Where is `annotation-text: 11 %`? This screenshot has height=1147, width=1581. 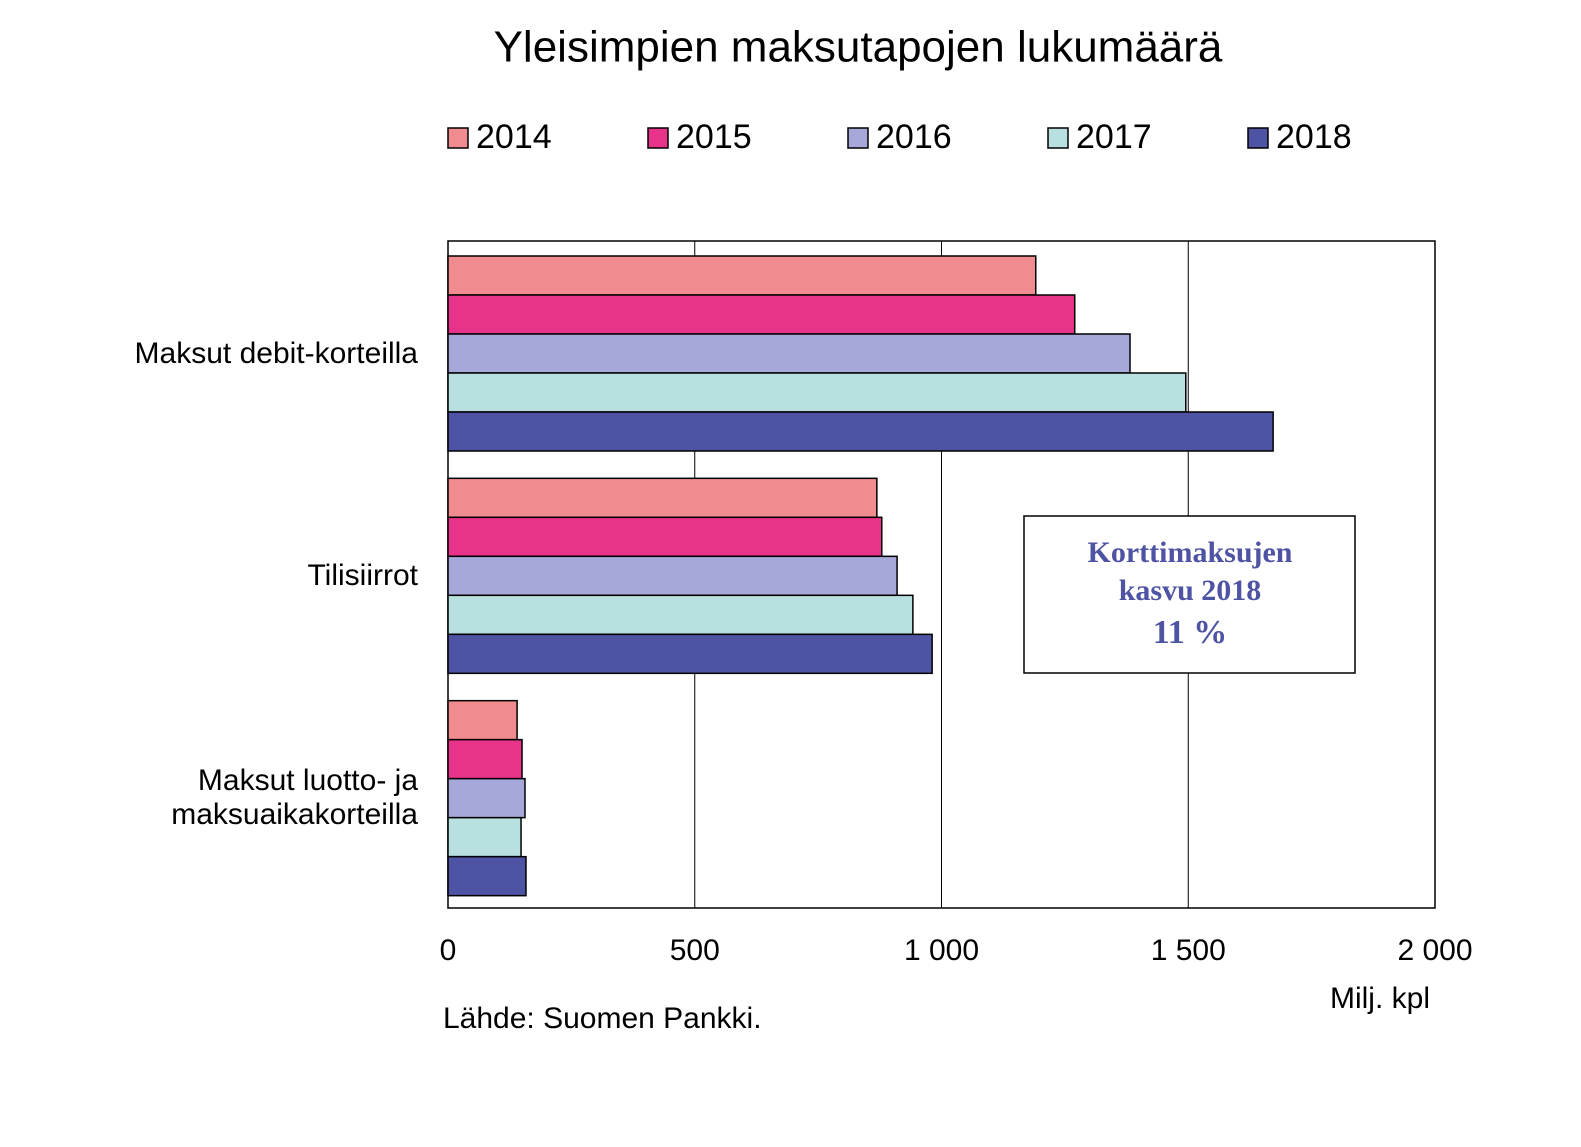 annotation-text: 11 % is located at coordinates (1190, 632).